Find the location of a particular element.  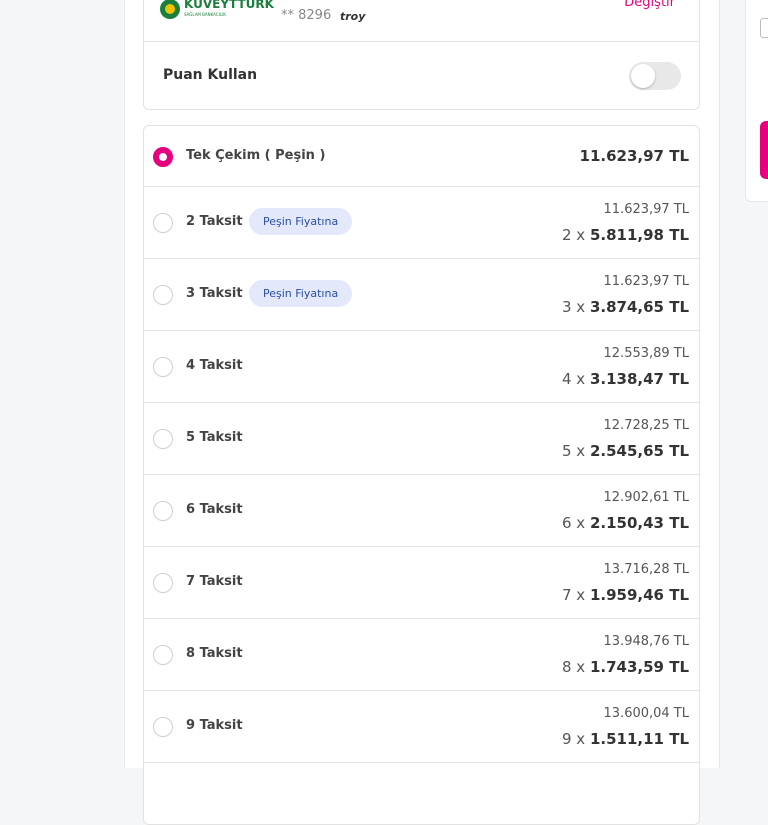

monthly-amount: 2.545,65 TL is located at coordinates (639, 451).